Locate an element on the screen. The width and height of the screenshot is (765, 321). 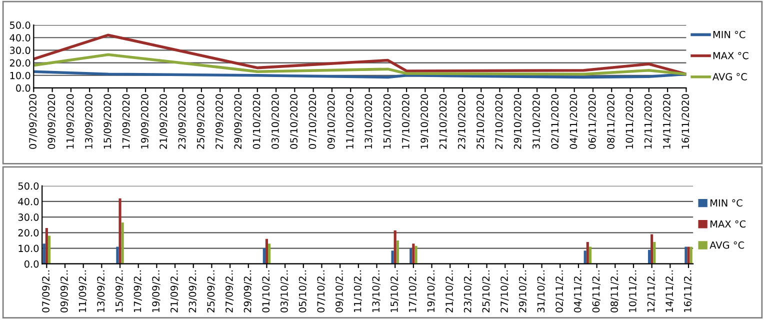
x-tick-label: 17/09/2.. is located at coordinates (138, 291).